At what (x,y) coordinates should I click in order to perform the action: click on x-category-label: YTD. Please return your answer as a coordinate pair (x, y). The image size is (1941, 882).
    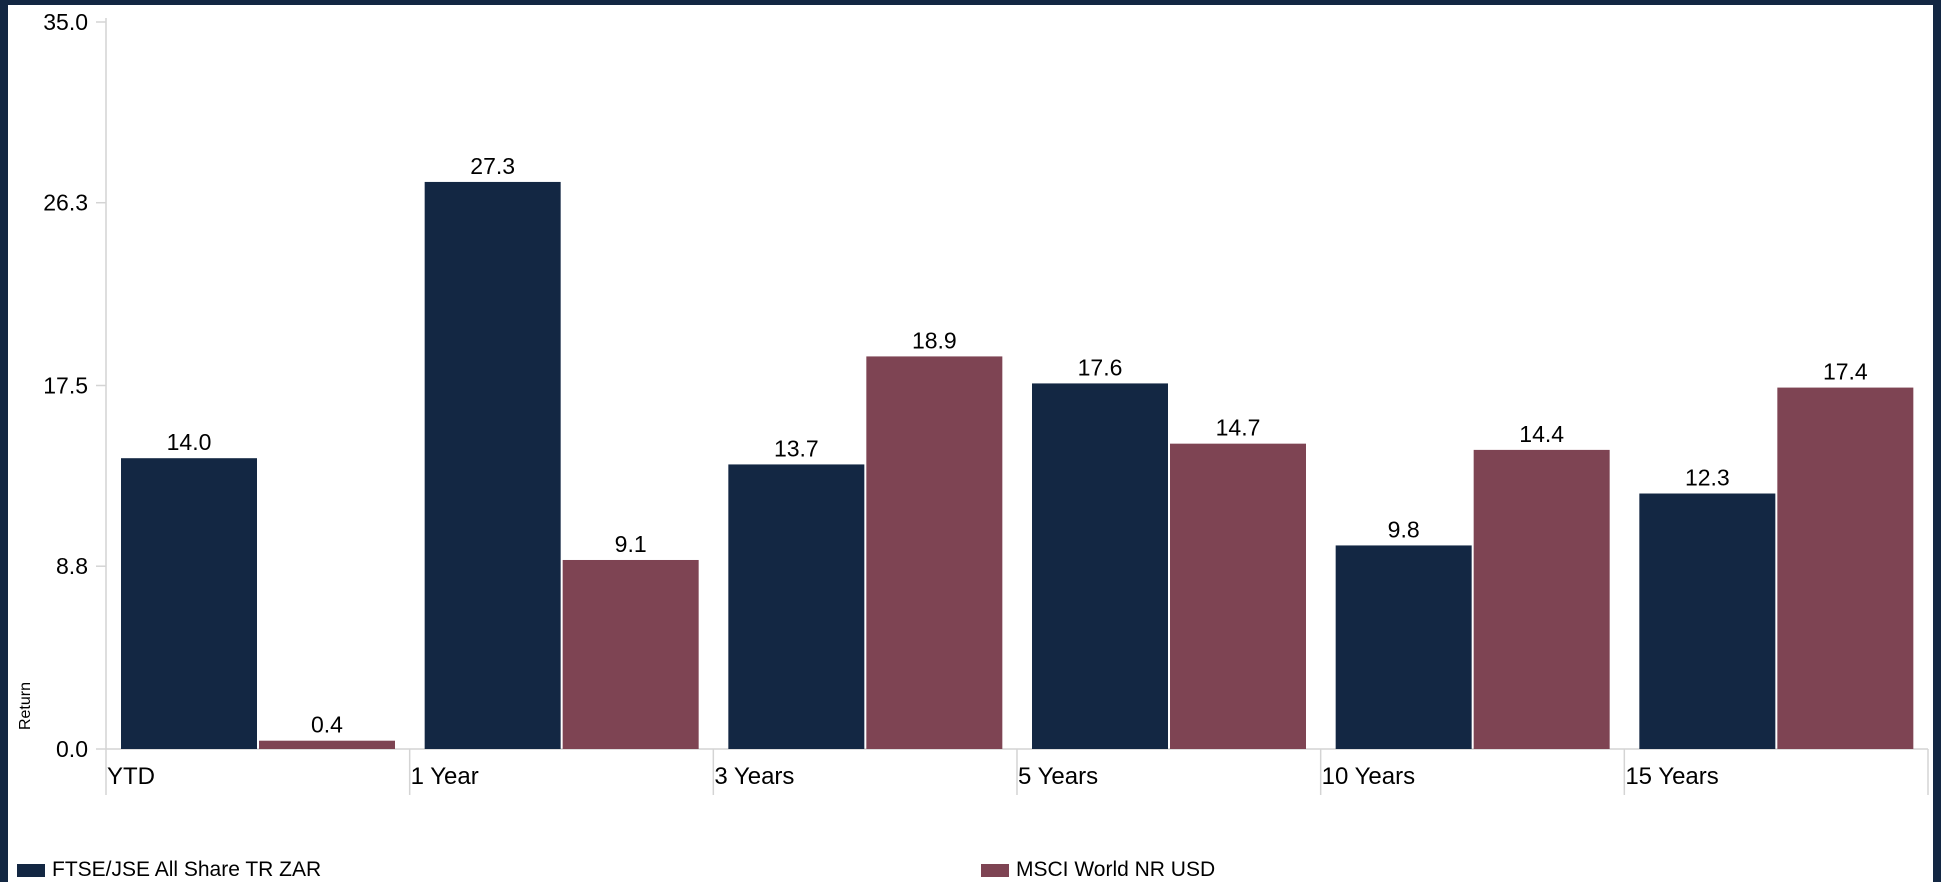
    Looking at the image, I should click on (131, 776).